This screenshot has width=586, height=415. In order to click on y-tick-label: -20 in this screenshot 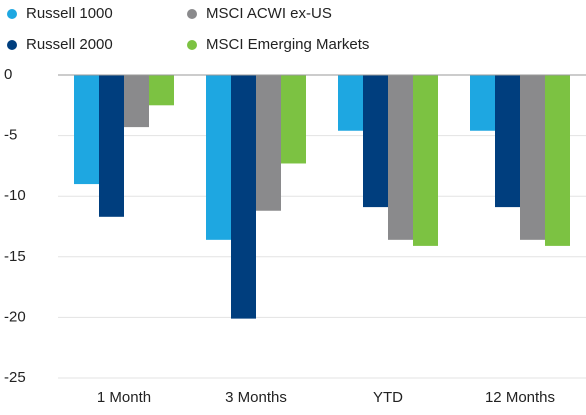, I will do `click(15, 316)`.